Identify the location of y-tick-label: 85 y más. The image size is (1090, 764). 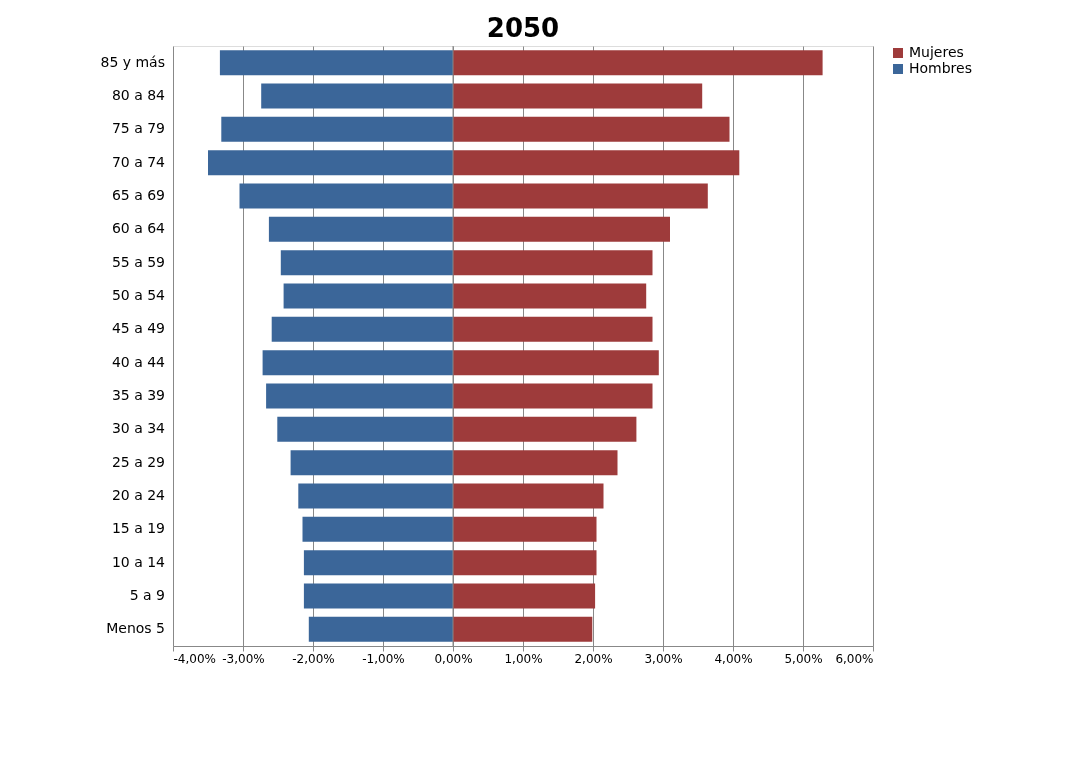
(132, 61).